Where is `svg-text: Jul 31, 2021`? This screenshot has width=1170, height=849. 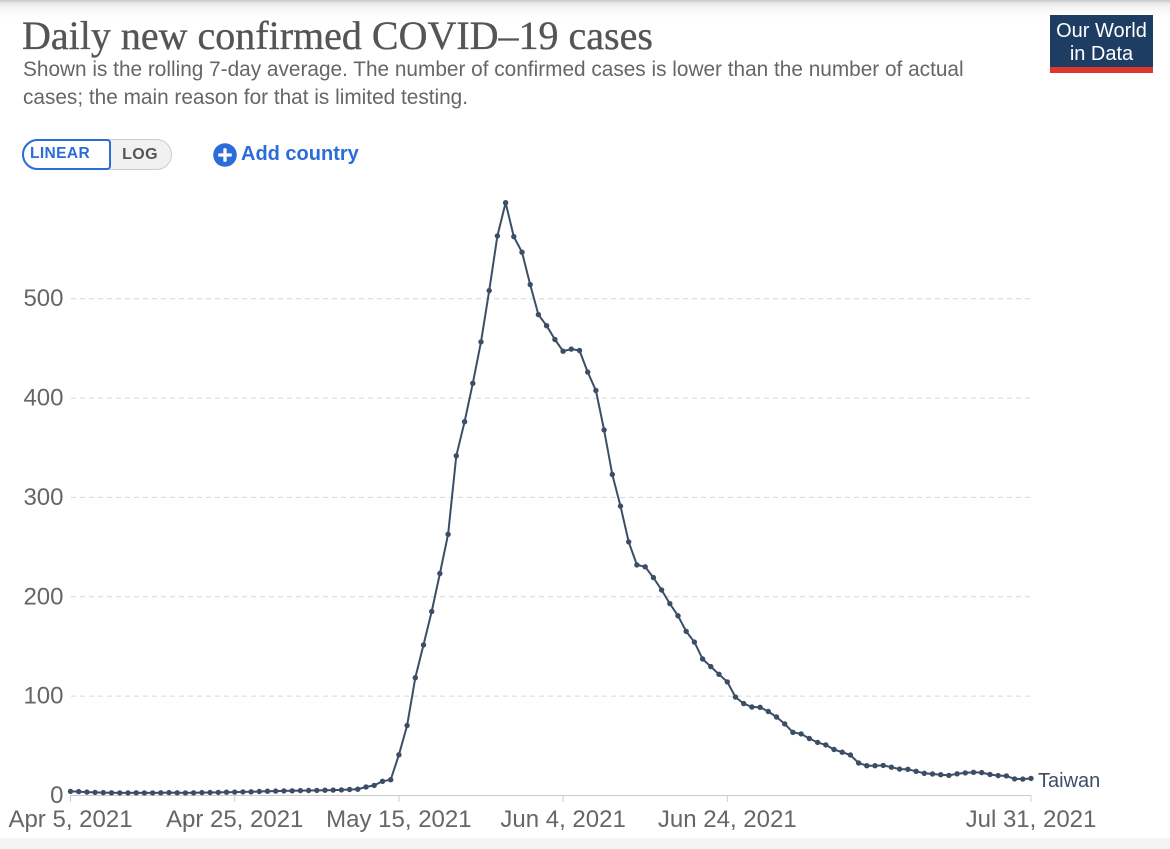
svg-text: Jul 31, 2021 is located at coordinates (1031, 819).